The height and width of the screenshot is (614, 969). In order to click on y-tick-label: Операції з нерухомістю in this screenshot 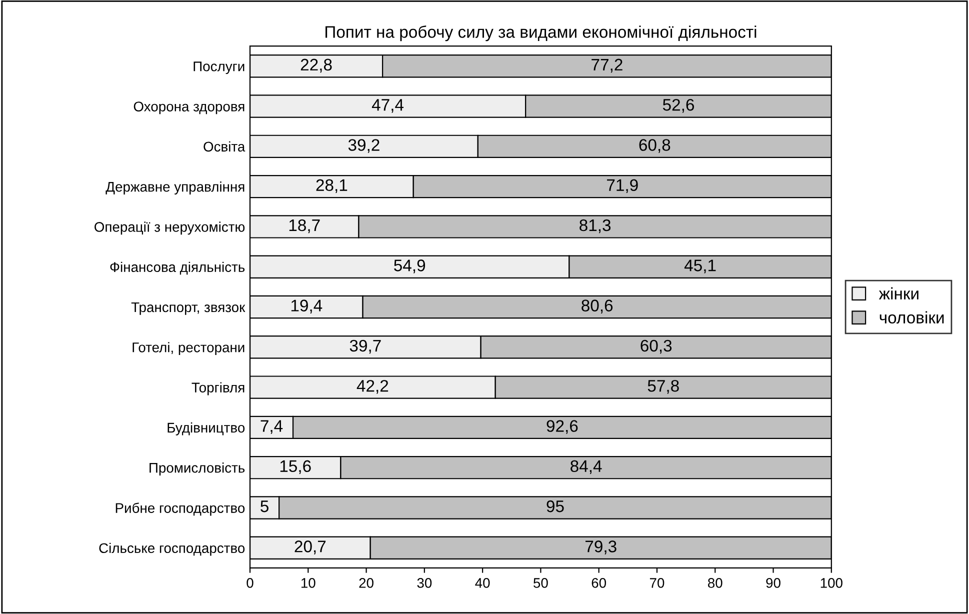, I will do `click(169, 228)`.